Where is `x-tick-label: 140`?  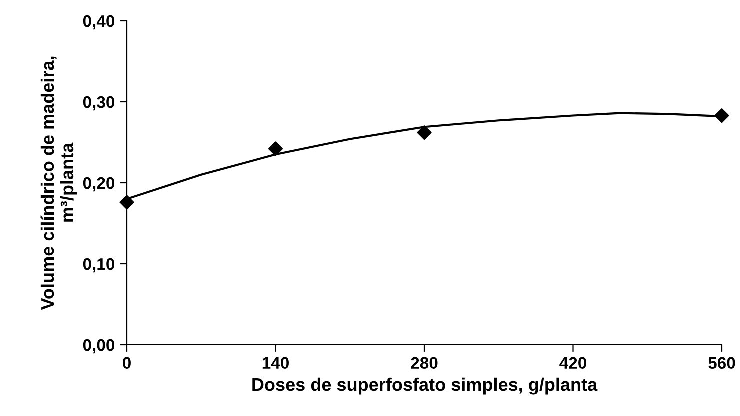 x-tick-label: 140 is located at coordinates (275, 363).